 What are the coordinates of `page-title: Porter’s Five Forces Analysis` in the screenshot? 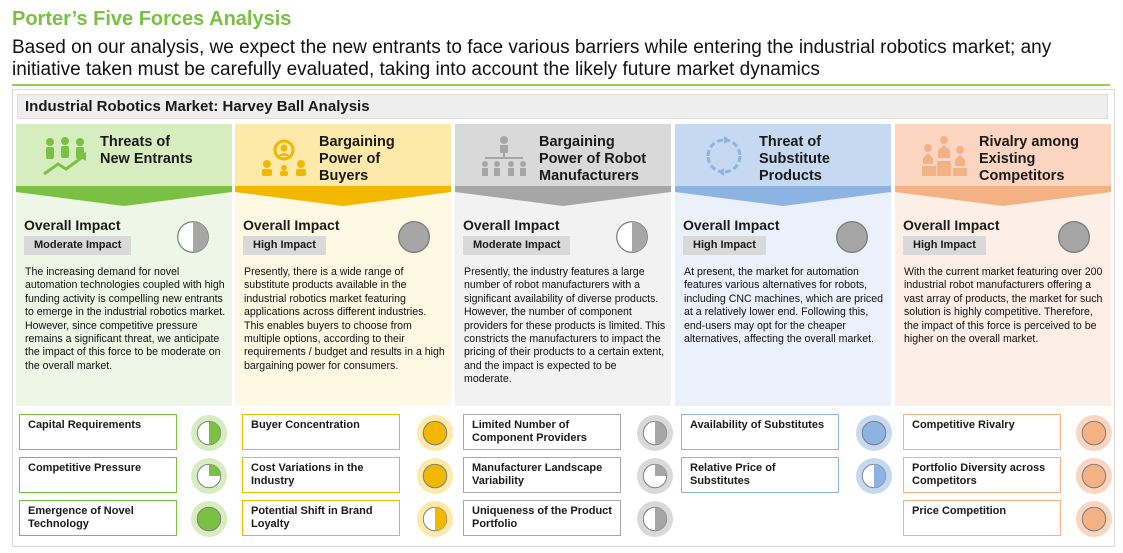 It's located at (152, 19).